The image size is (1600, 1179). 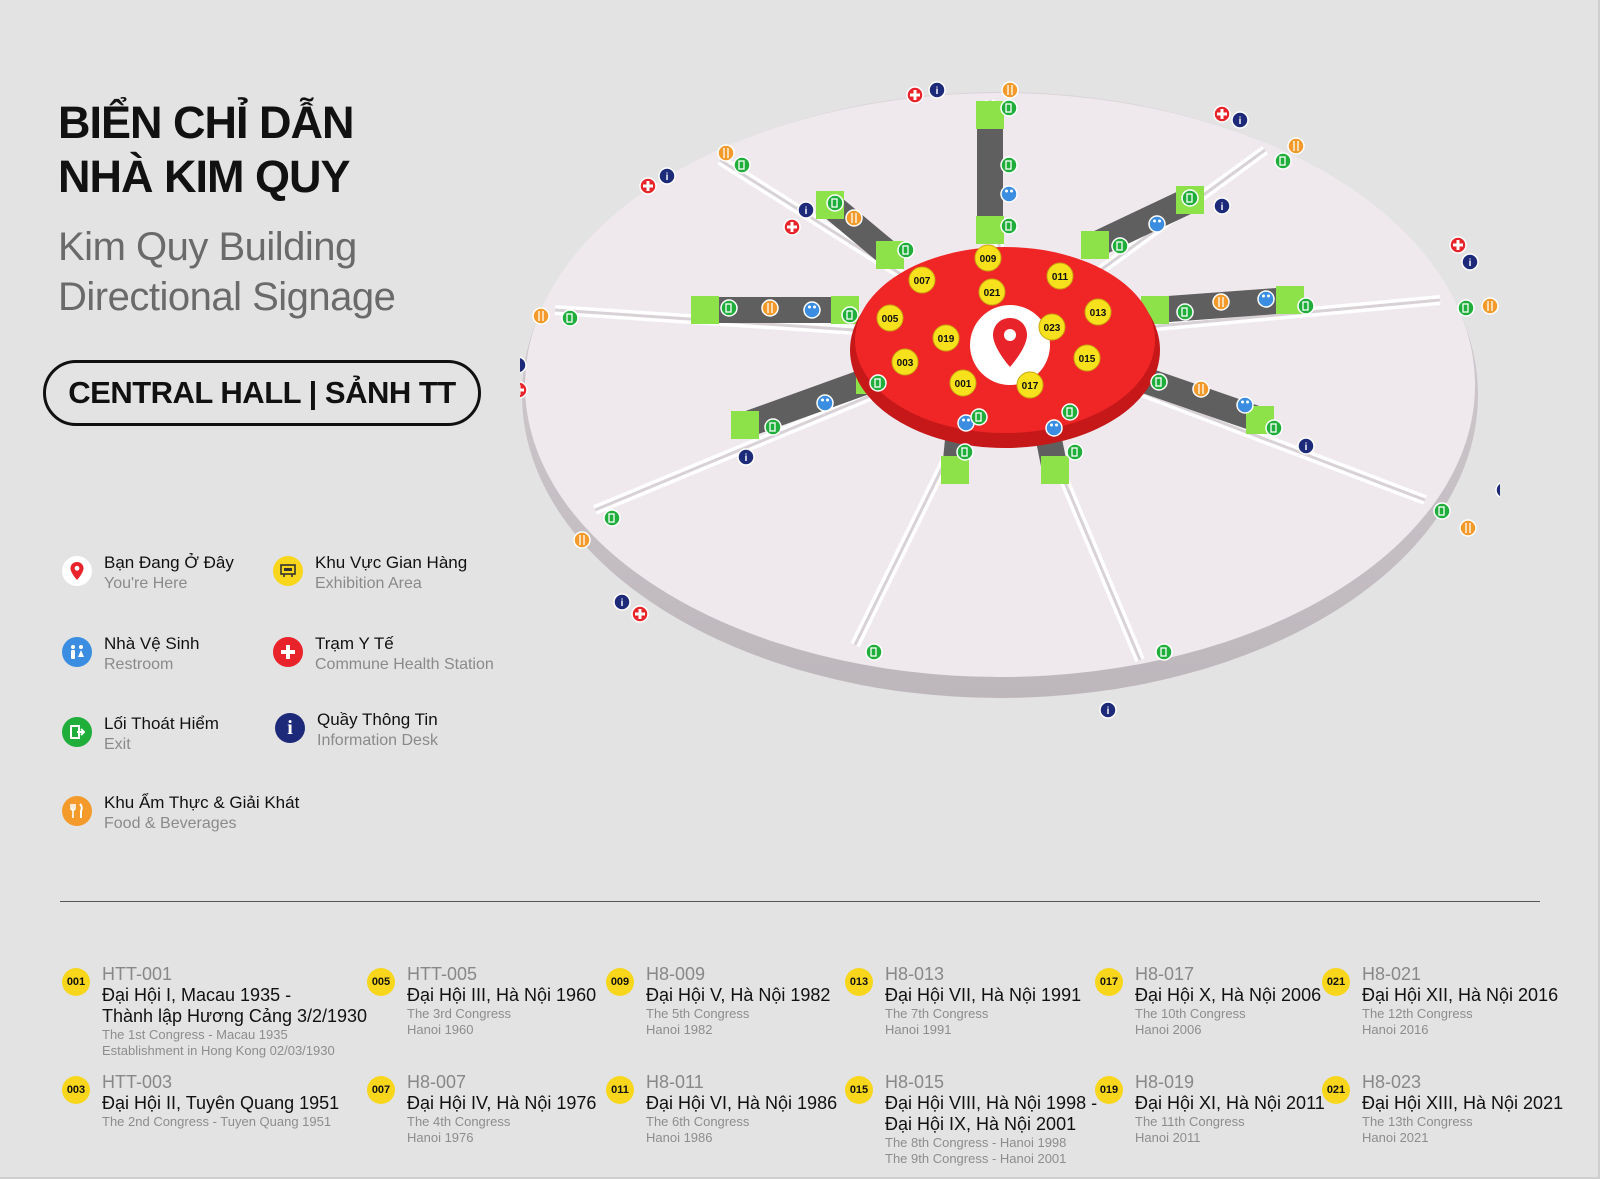 I want to click on booth-marker: 009, so click(x=988, y=258).